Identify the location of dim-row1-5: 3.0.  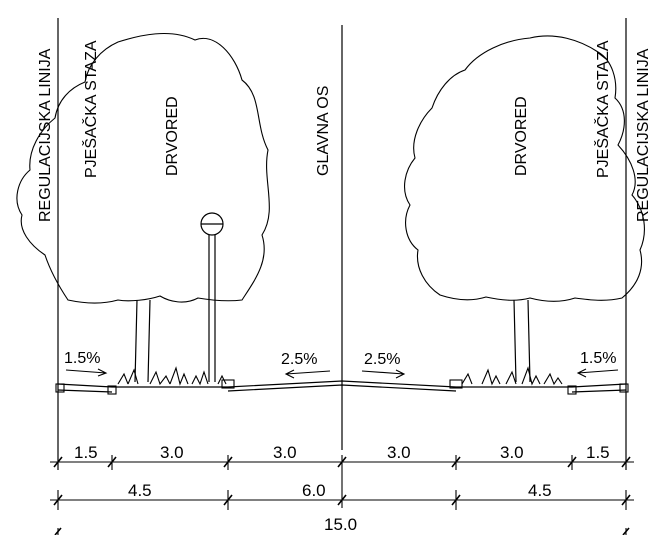
(512, 452).